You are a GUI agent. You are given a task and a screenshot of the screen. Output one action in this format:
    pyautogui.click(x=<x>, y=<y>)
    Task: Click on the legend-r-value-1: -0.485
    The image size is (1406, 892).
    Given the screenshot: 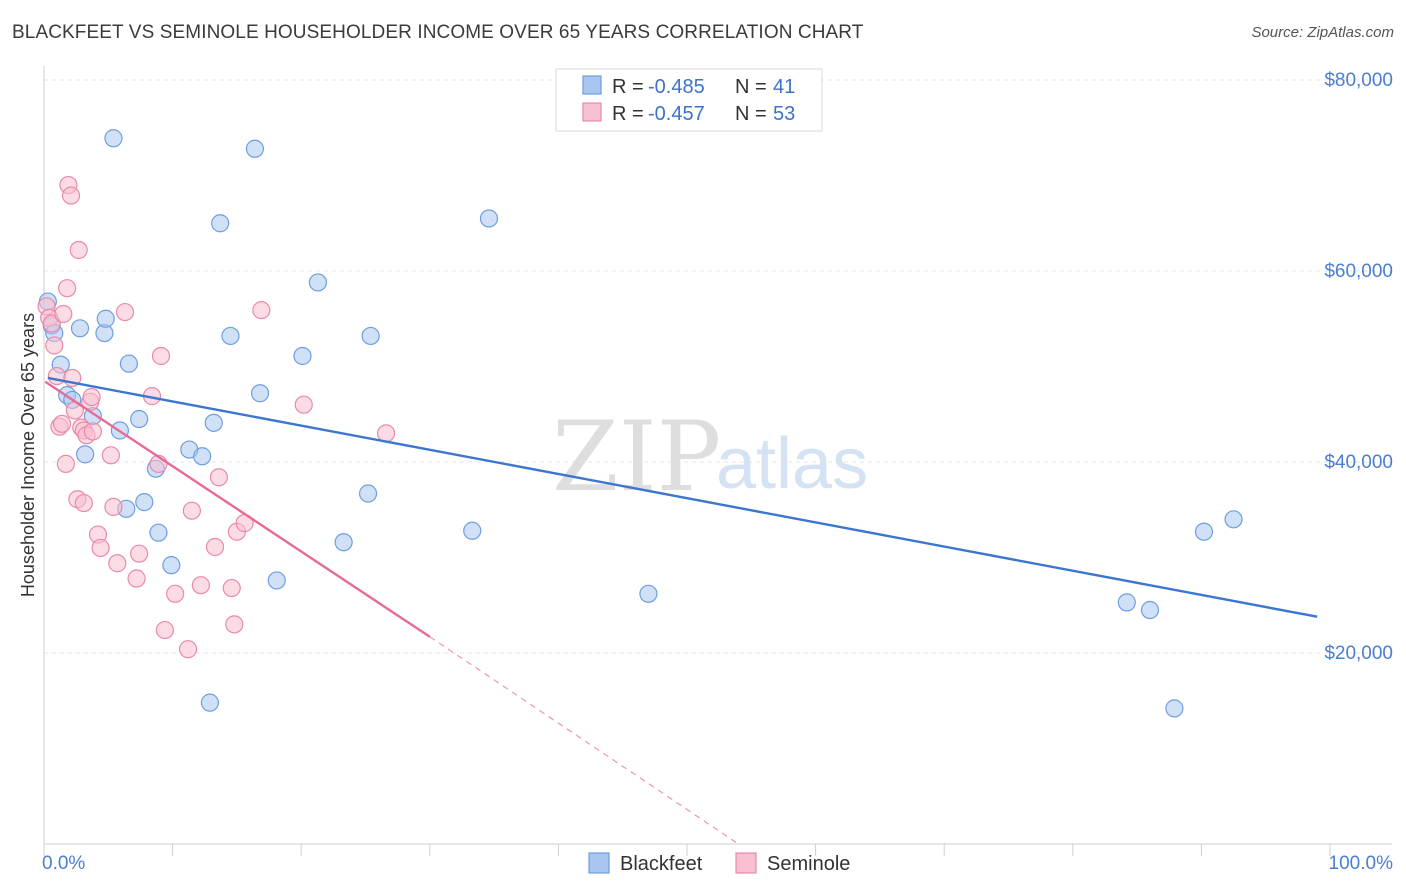 What is the action you would take?
    pyautogui.click(x=676, y=87)
    